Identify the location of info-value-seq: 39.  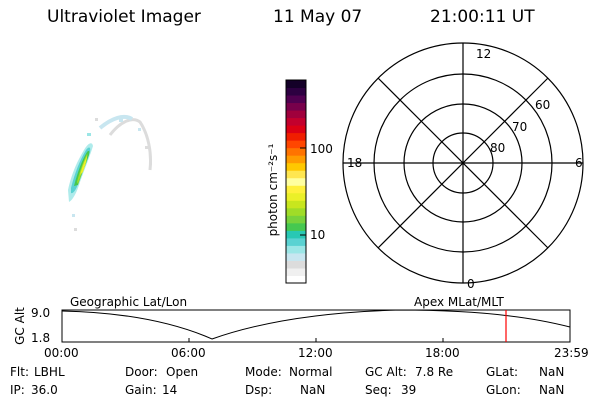
(409, 390).